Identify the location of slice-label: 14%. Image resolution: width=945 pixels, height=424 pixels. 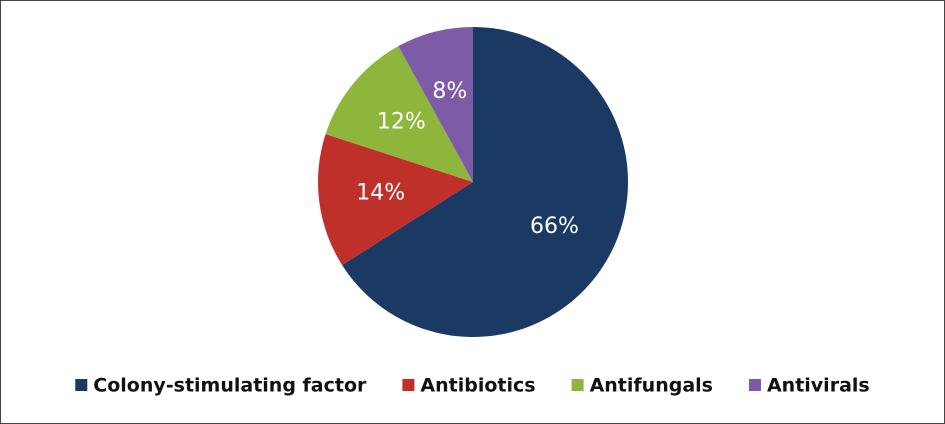
(380, 193).